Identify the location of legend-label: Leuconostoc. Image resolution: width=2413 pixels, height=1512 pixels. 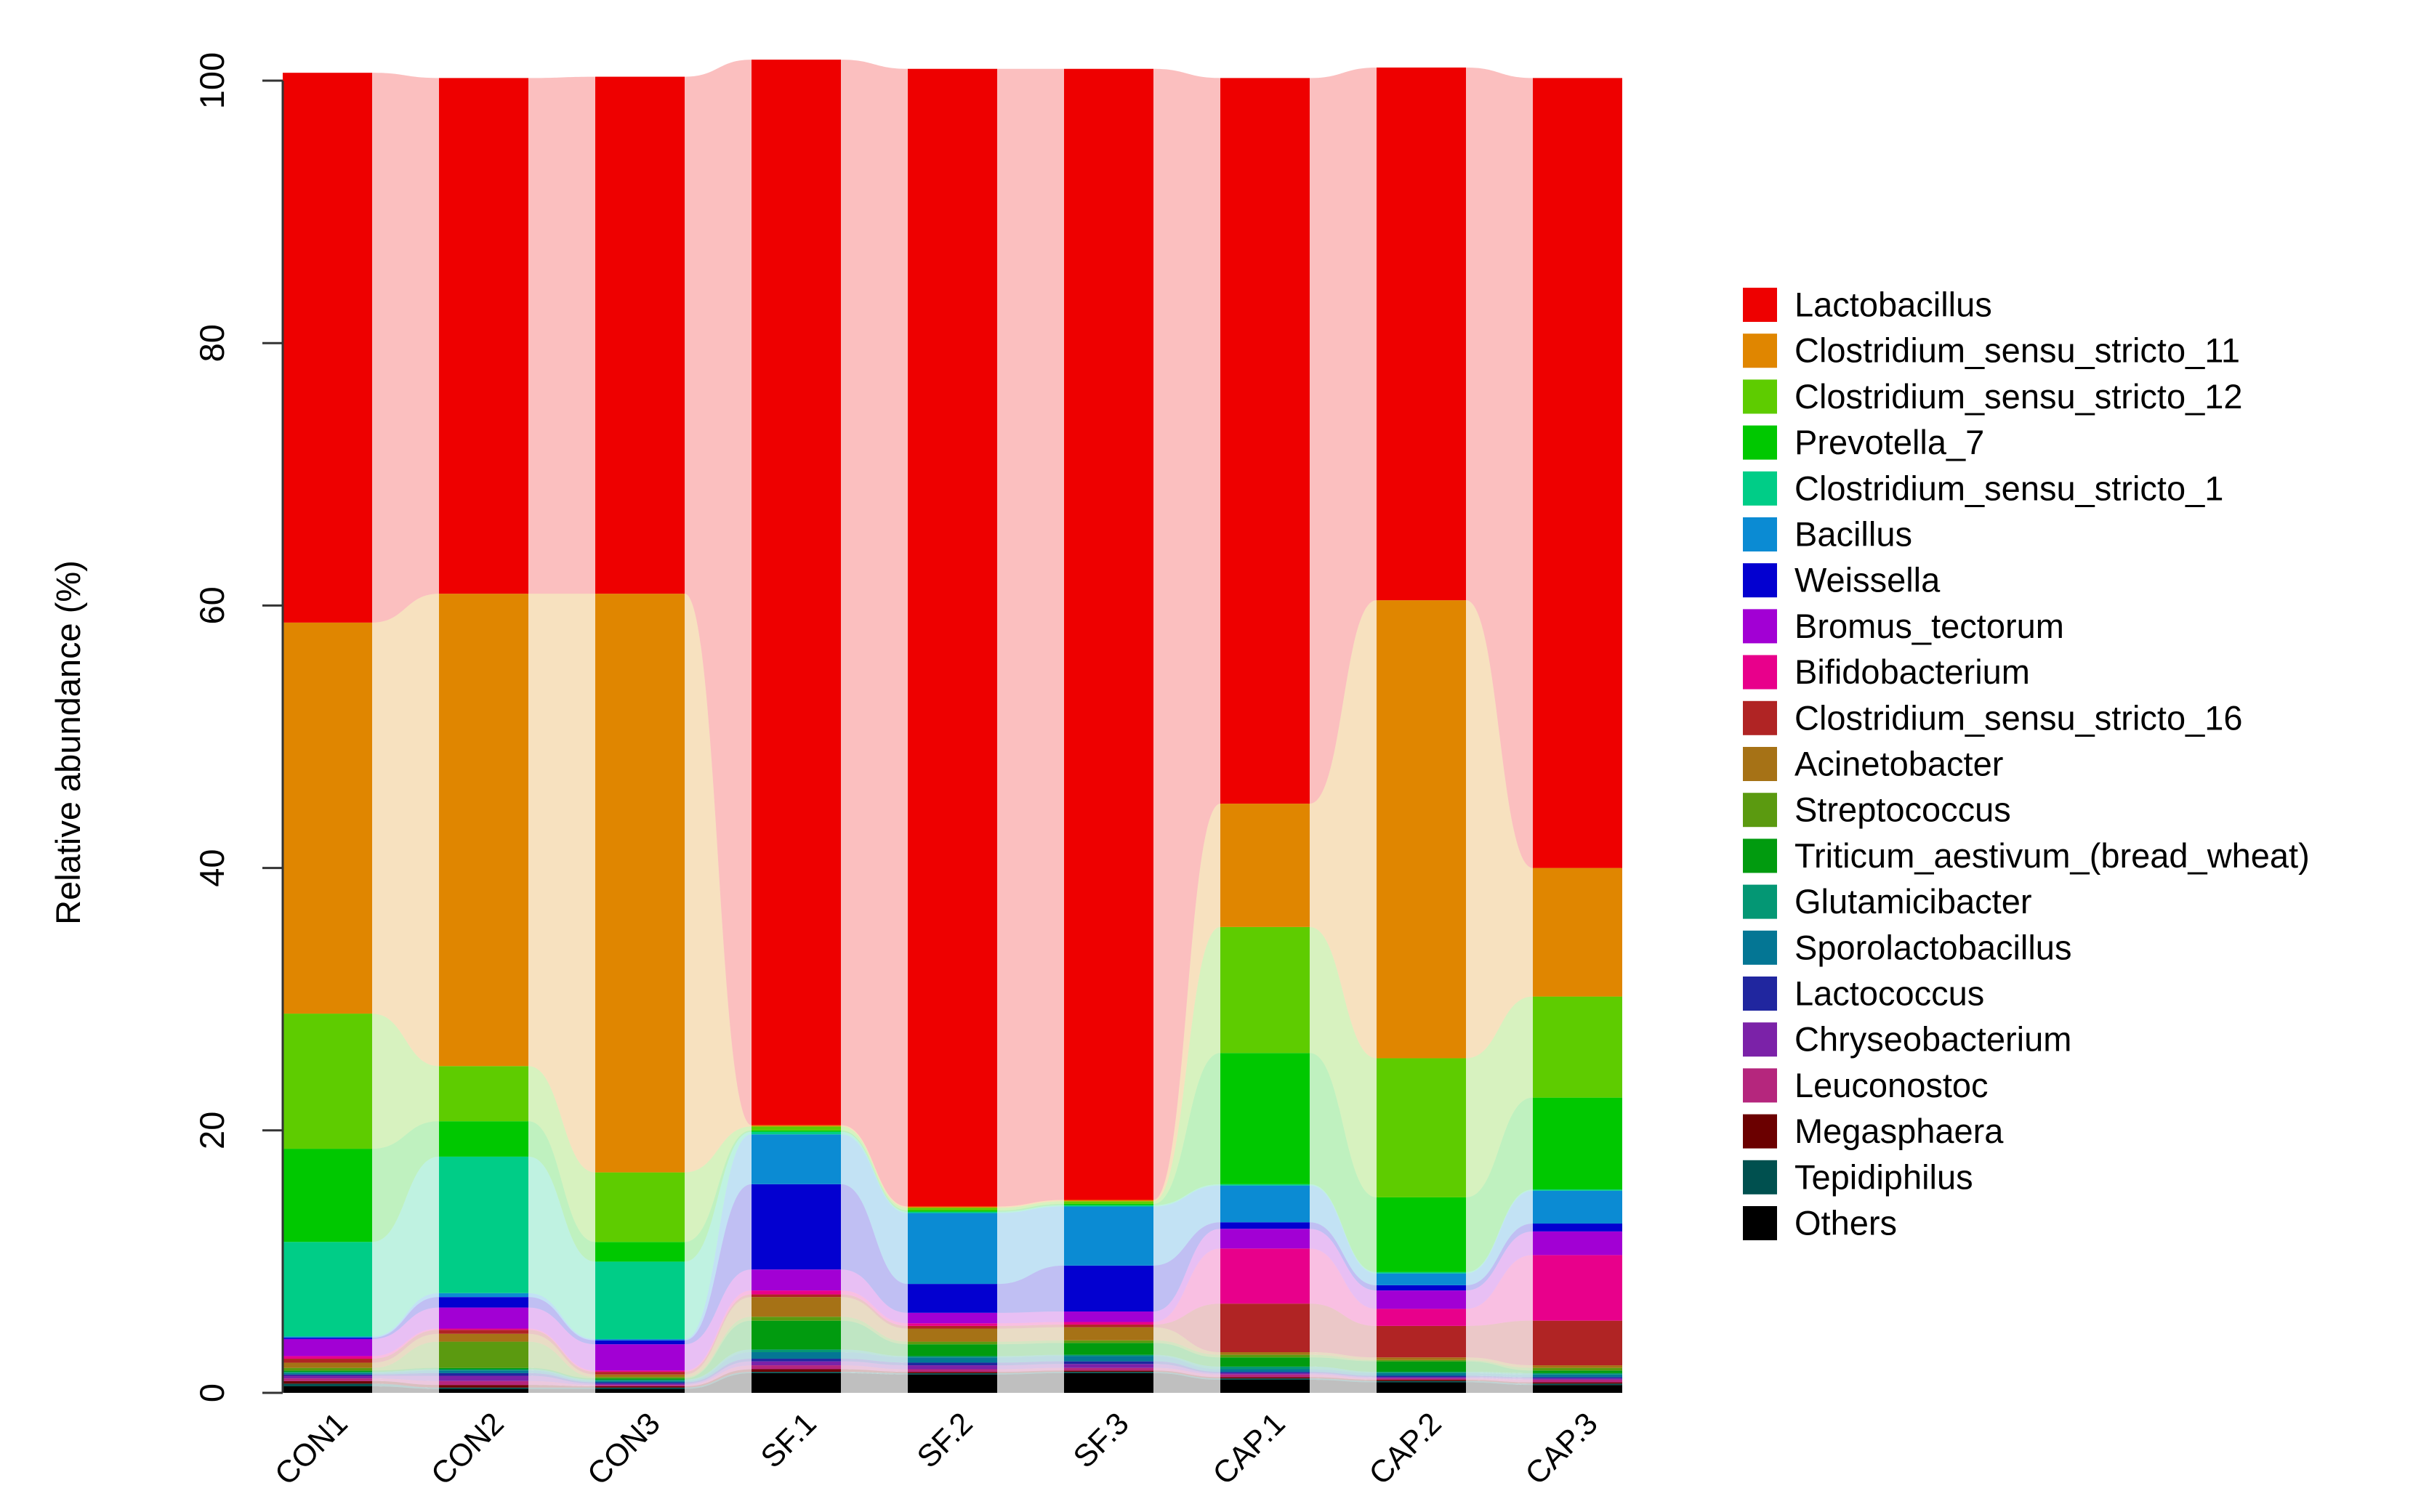
(1891, 1085).